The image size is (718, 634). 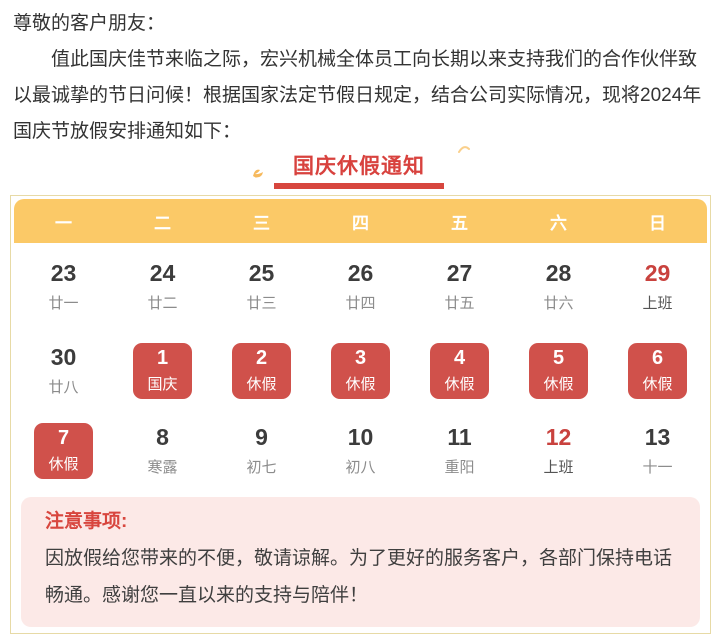 What do you see at coordinates (657, 468) in the screenshot?
I see `day-label: 十一` at bounding box center [657, 468].